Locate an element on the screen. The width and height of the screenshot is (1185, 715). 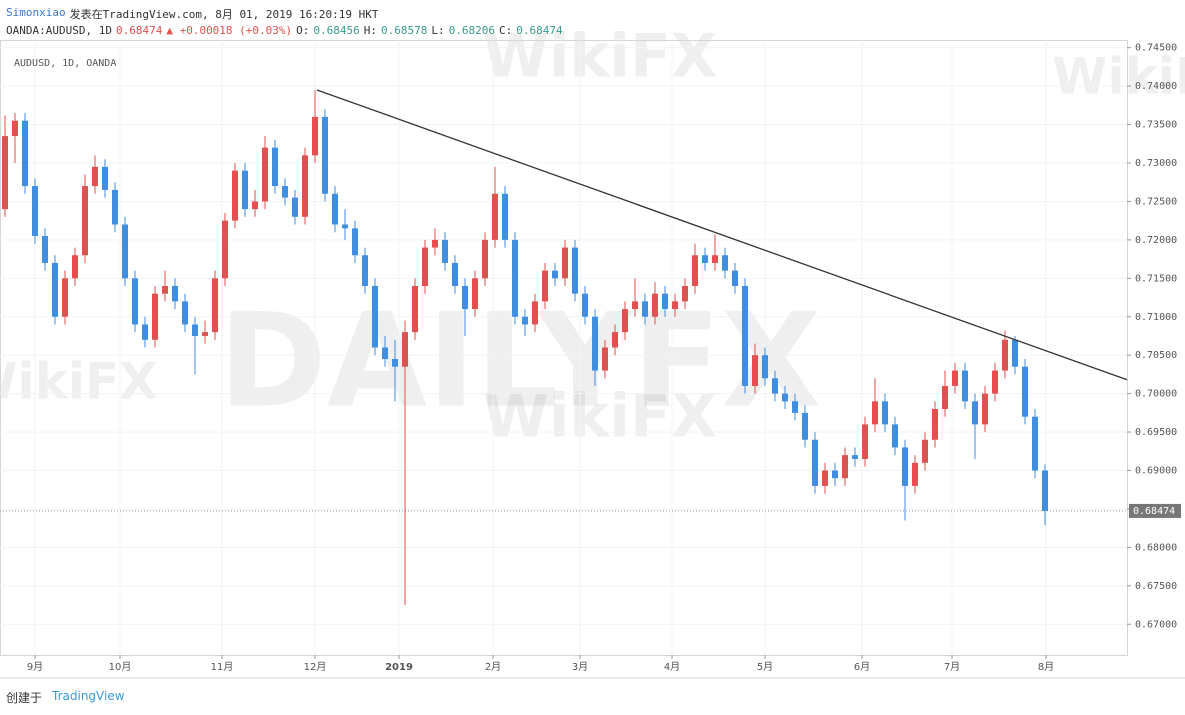
quote-key: H: is located at coordinates (370, 30).